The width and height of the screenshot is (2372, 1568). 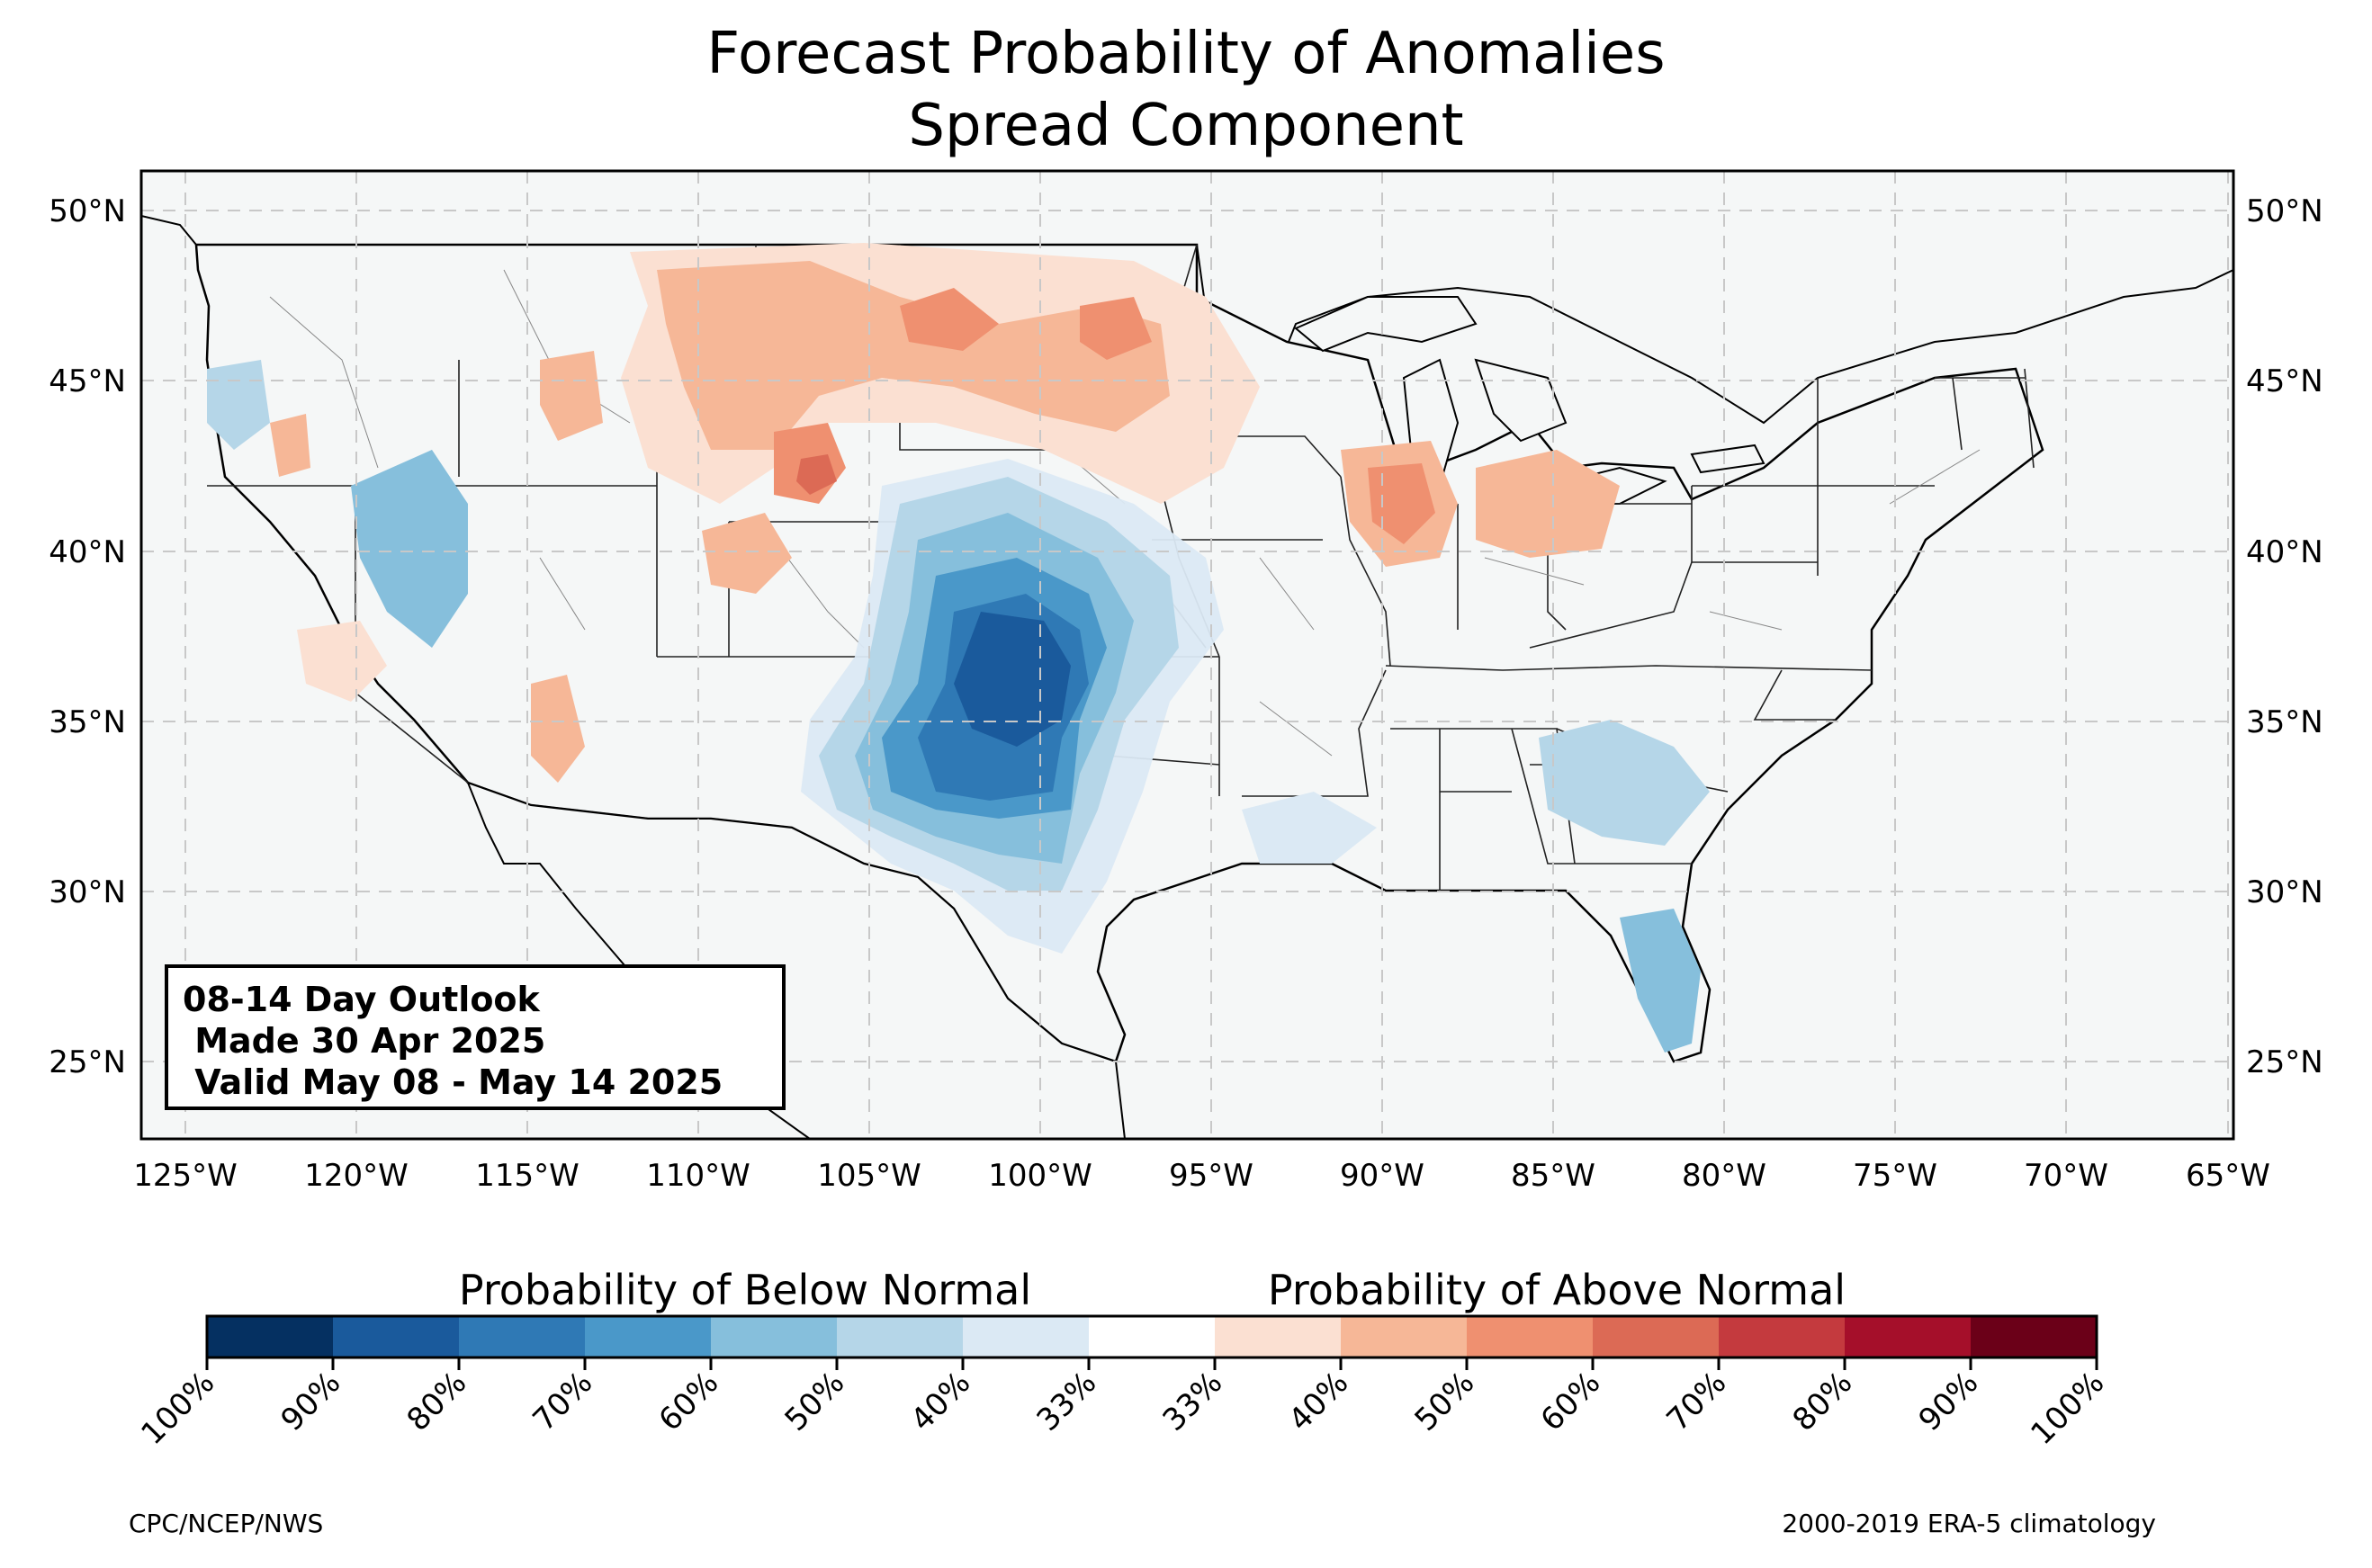 What do you see at coordinates (1186, 54) in the screenshot?
I see `title-line-1: Forecast Probability of Anomalies` at bounding box center [1186, 54].